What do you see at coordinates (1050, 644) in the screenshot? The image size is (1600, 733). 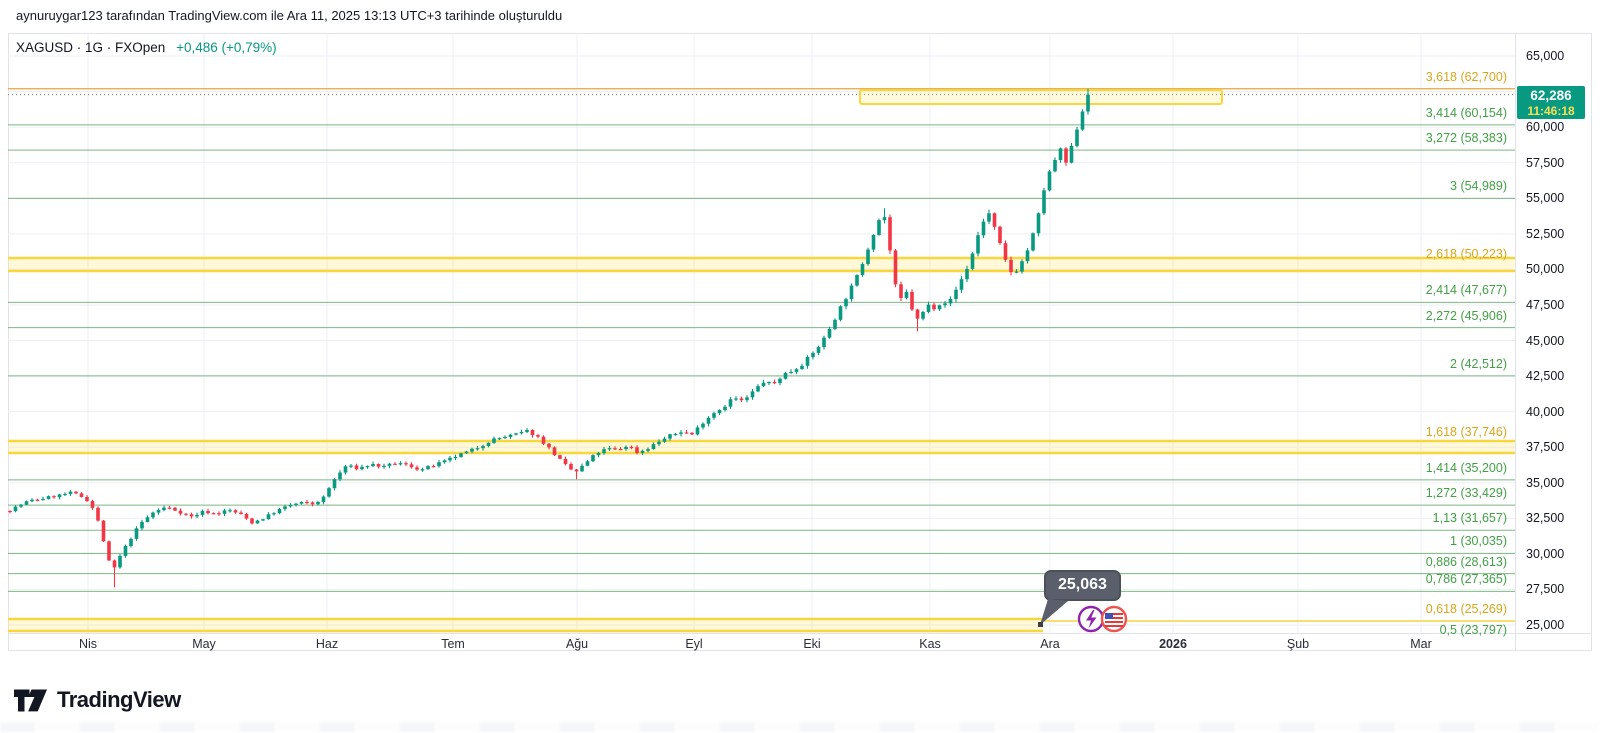 I see `time-tick-label: Ara` at bounding box center [1050, 644].